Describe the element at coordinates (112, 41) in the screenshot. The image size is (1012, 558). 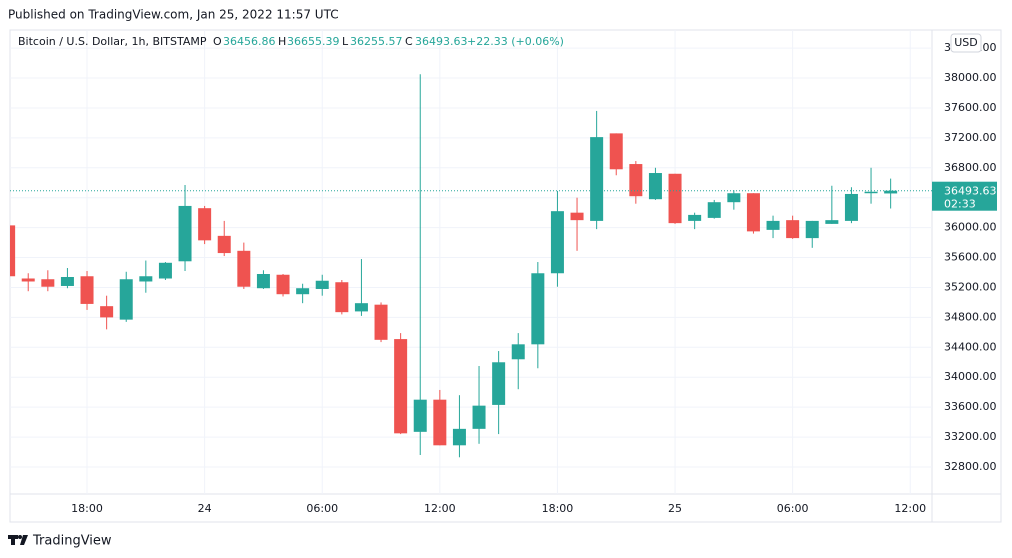
I see `chart-title: Bitcoin / U.S. Dollar, 1h, BITSTAMP` at that location.